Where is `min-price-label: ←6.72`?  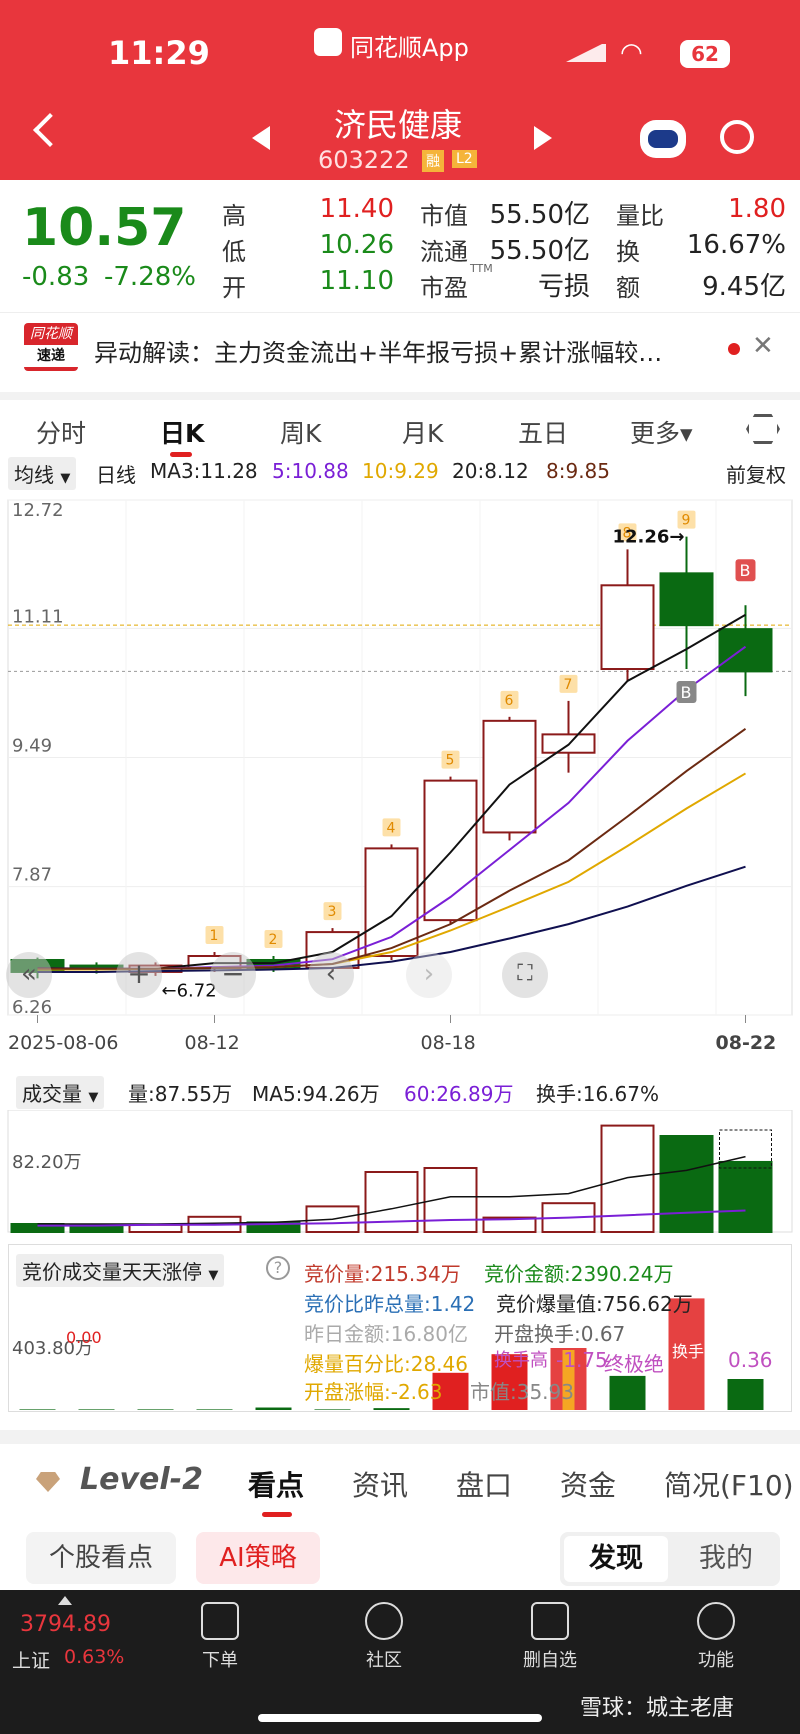 min-price-label: ←6.72 is located at coordinates (189, 990).